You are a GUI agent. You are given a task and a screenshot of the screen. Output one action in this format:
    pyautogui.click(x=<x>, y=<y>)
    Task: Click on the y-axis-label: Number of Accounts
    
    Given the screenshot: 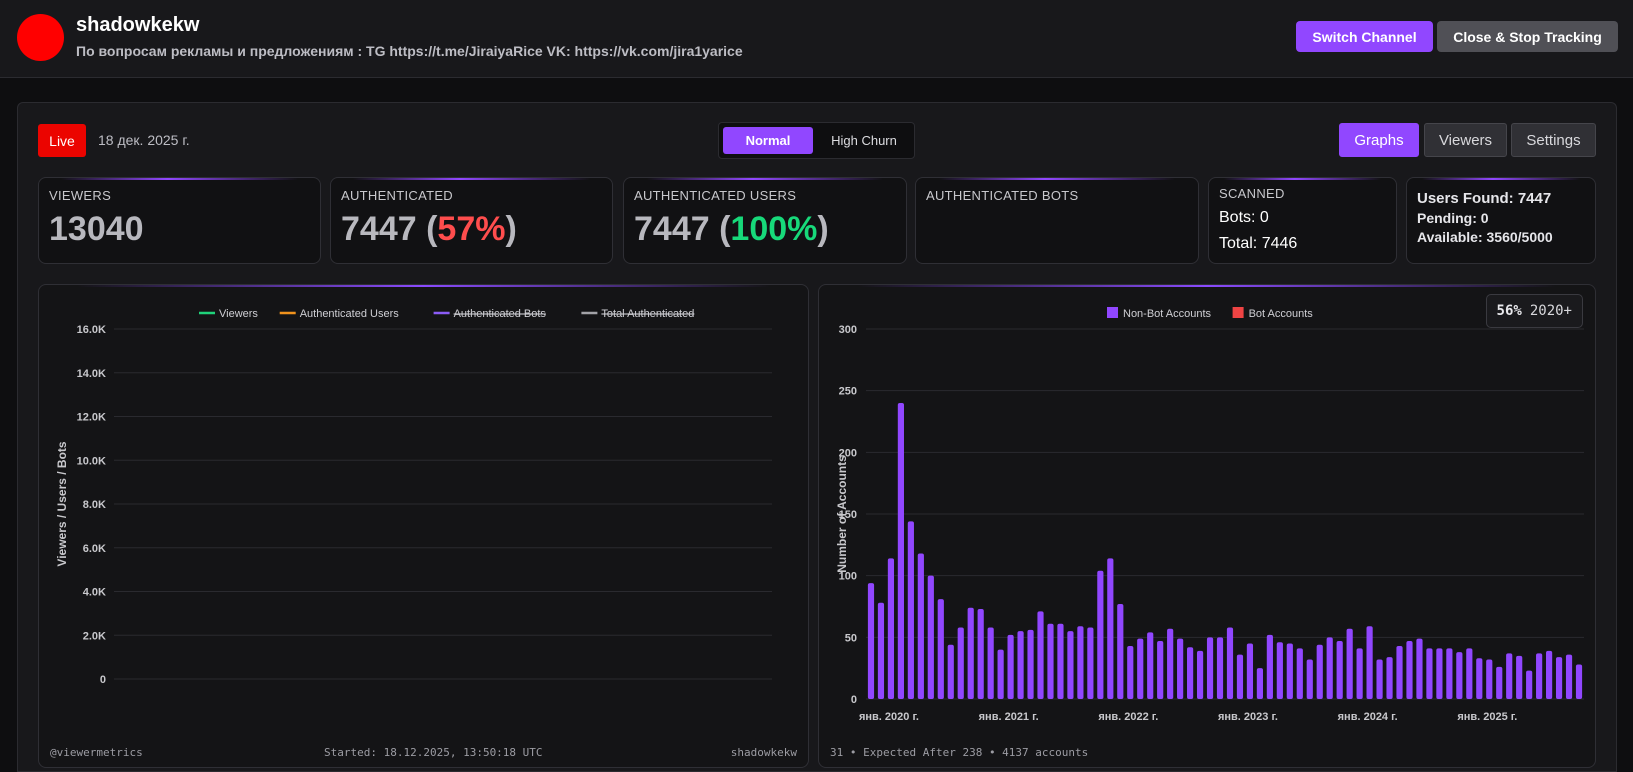 What is the action you would take?
    pyautogui.click(x=842, y=514)
    